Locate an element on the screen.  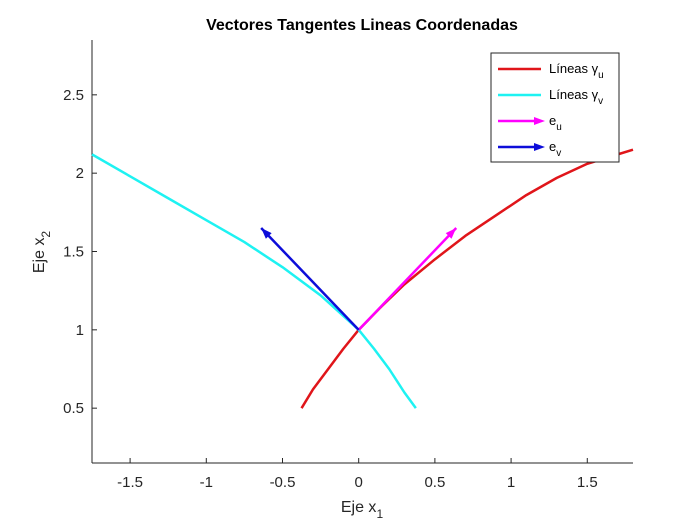
y-tick-label: 2.5 is located at coordinates (73, 95).